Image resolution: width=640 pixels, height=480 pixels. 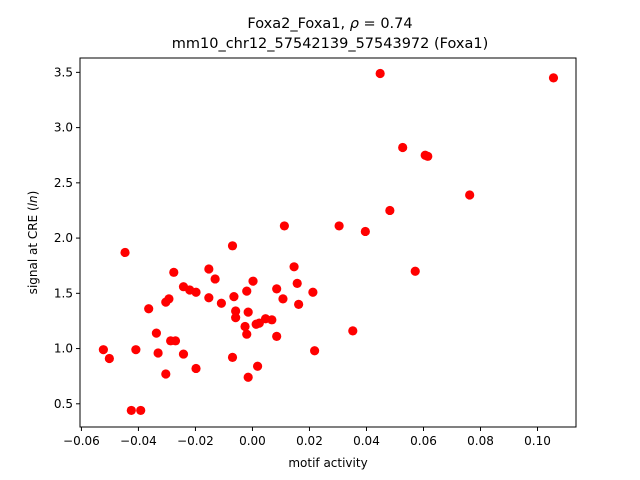 What do you see at coordinates (309, 441) in the screenshot?
I see `x-tick-label: 0.02` at bounding box center [309, 441].